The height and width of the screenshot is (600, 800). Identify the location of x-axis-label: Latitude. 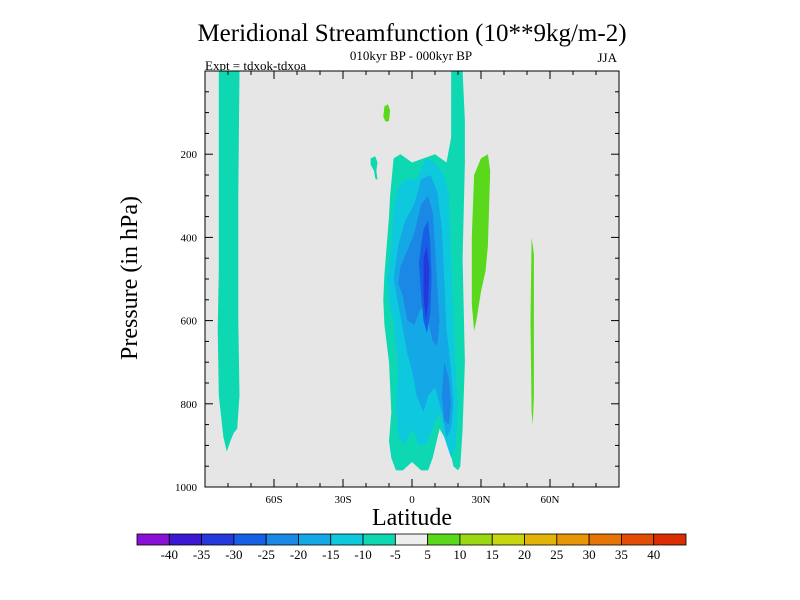
(412, 518).